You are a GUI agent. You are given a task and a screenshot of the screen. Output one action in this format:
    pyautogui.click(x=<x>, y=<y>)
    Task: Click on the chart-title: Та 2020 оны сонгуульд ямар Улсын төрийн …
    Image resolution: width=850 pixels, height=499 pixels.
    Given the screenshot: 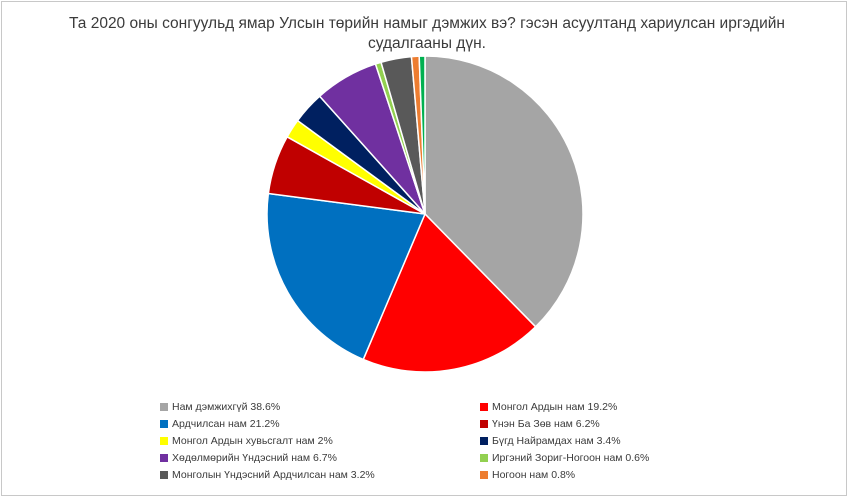 What is the action you would take?
    pyautogui.click(x=427, y=33)
    